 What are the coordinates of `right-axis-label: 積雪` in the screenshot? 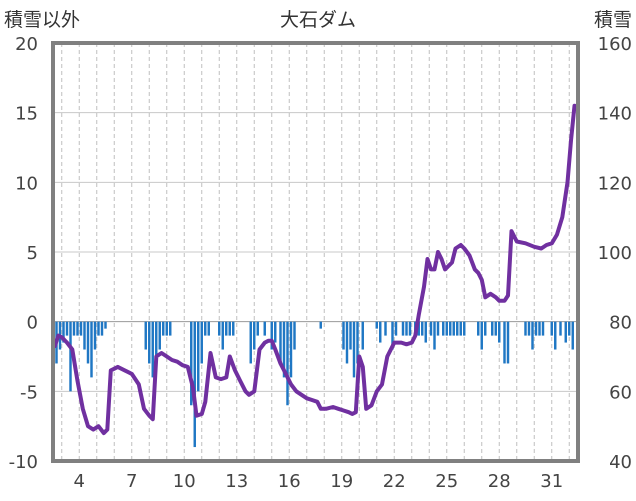 It's located at (613, 20).